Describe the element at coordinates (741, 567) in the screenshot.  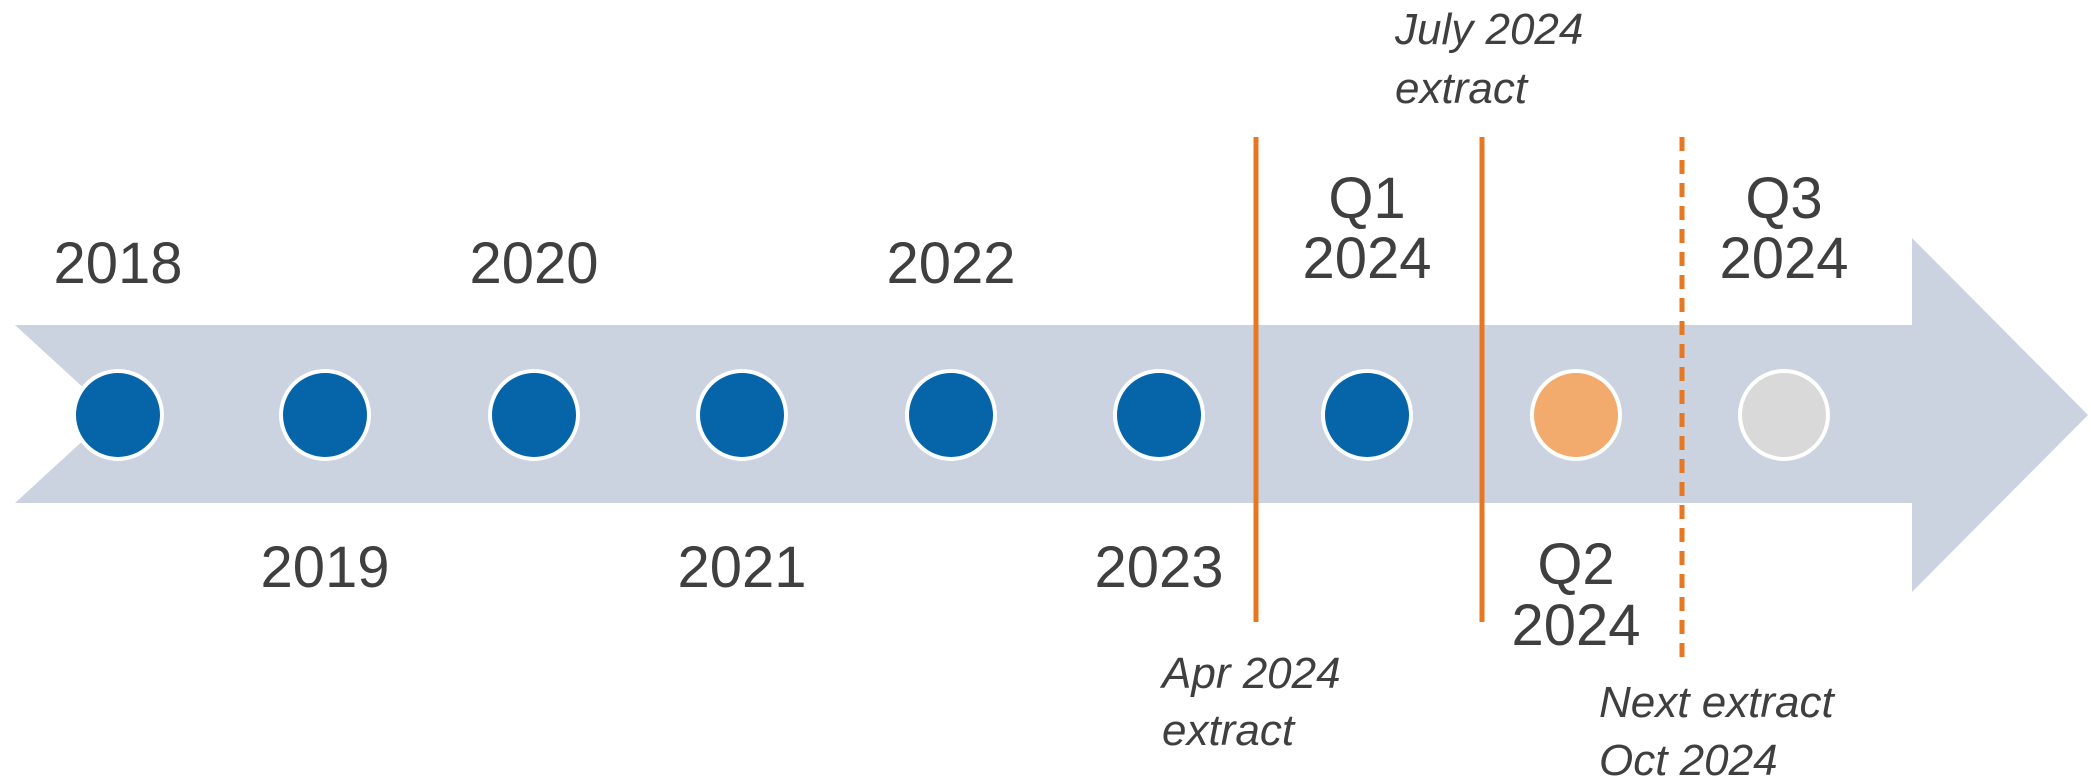
I see `milestone-label-year: 2021` at that location.